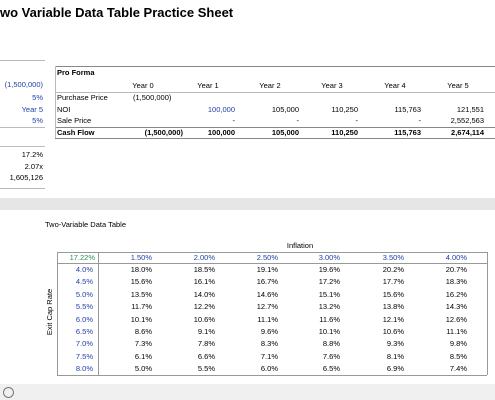 Image resolution: width=495 pixels, height=400 pixels. I want to click on cell: 9.8%, so click(458, 344).